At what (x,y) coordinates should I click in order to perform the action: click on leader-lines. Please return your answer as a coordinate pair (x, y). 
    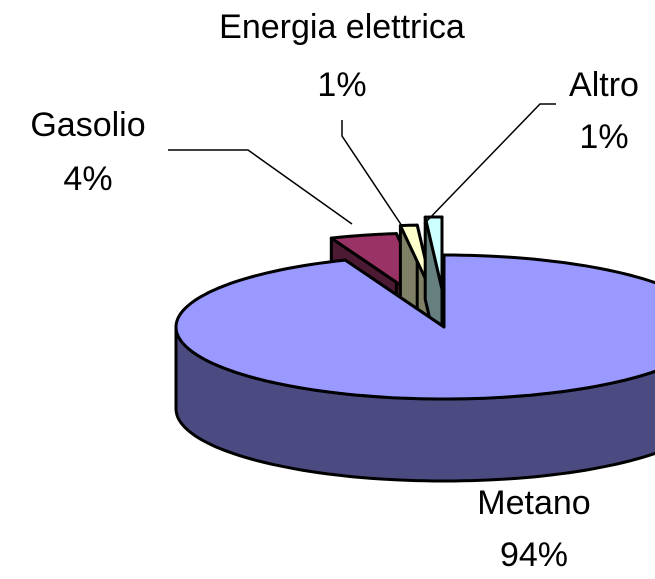
    Looking at the image, I should click on (362, 165).